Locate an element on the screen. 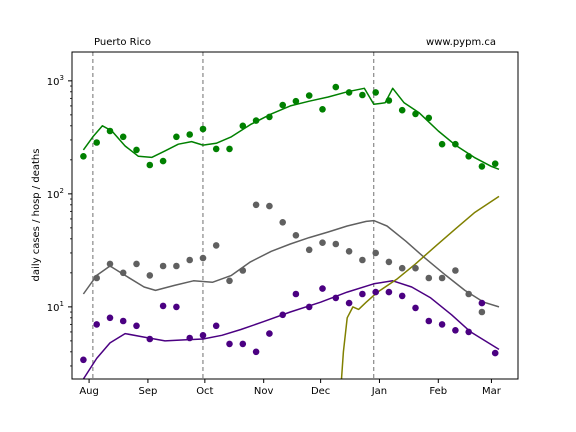 The width and height of the screenshot is (576, 432). x-tick-label-5: Jan is located at coordinates (379, 391).